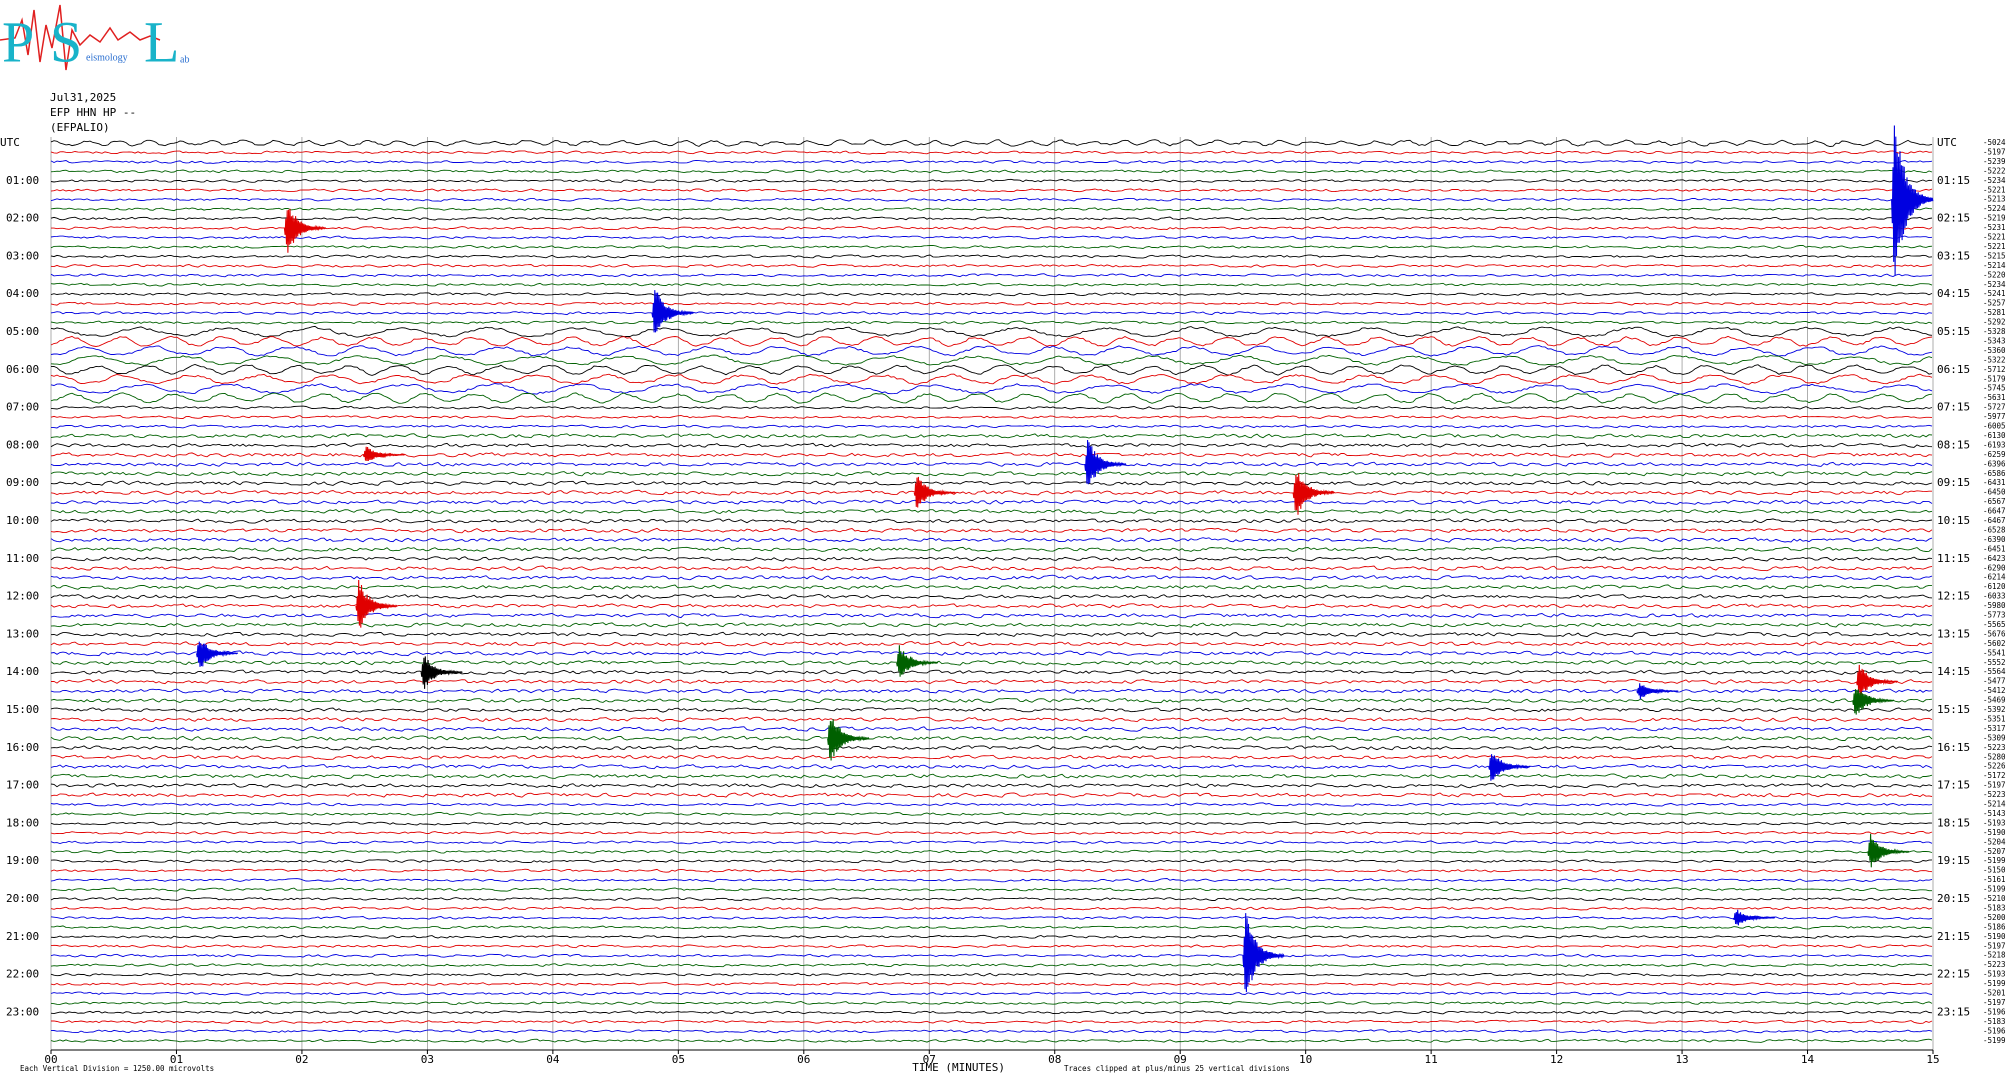 Image resolution: width=2010 pixels, height=1080 pixels. Describe the element at coordinates (1953, 822) in the screenshot. I see `right-time-label: 18:15` at that location.